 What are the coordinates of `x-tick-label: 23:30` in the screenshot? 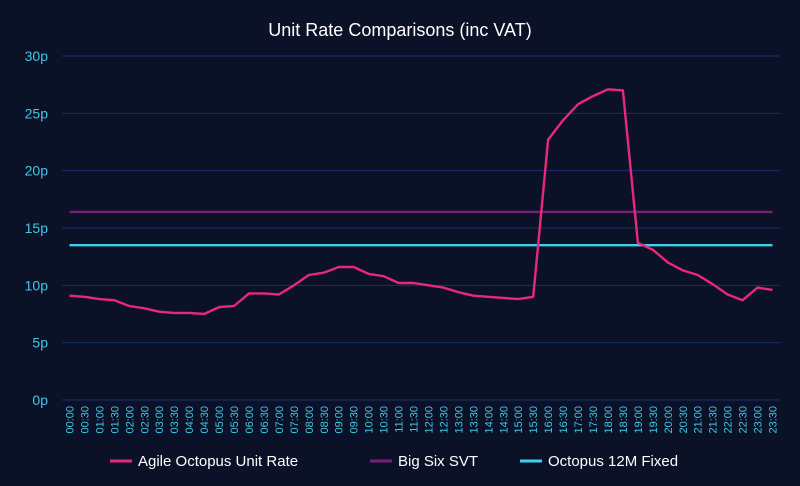 It's located at (774, 420).